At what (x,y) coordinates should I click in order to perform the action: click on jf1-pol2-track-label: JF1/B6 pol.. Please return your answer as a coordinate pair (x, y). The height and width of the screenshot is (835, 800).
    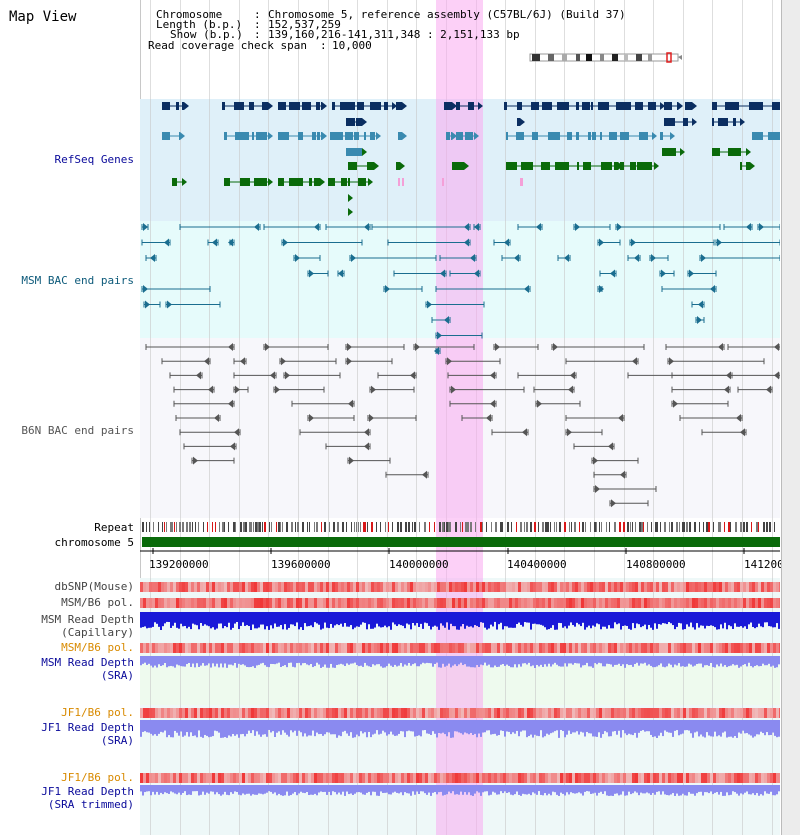
    Looking at the image, I should click on (97, 777).